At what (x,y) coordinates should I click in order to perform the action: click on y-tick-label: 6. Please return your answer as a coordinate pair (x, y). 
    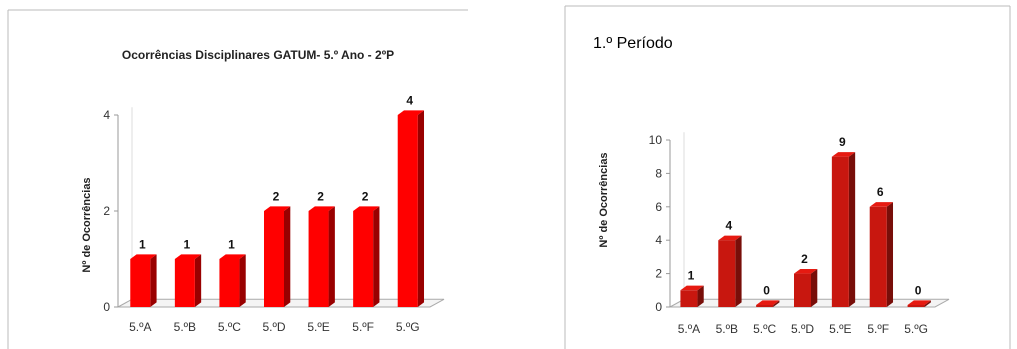
    Looking at the image, I should click on (658, 207).